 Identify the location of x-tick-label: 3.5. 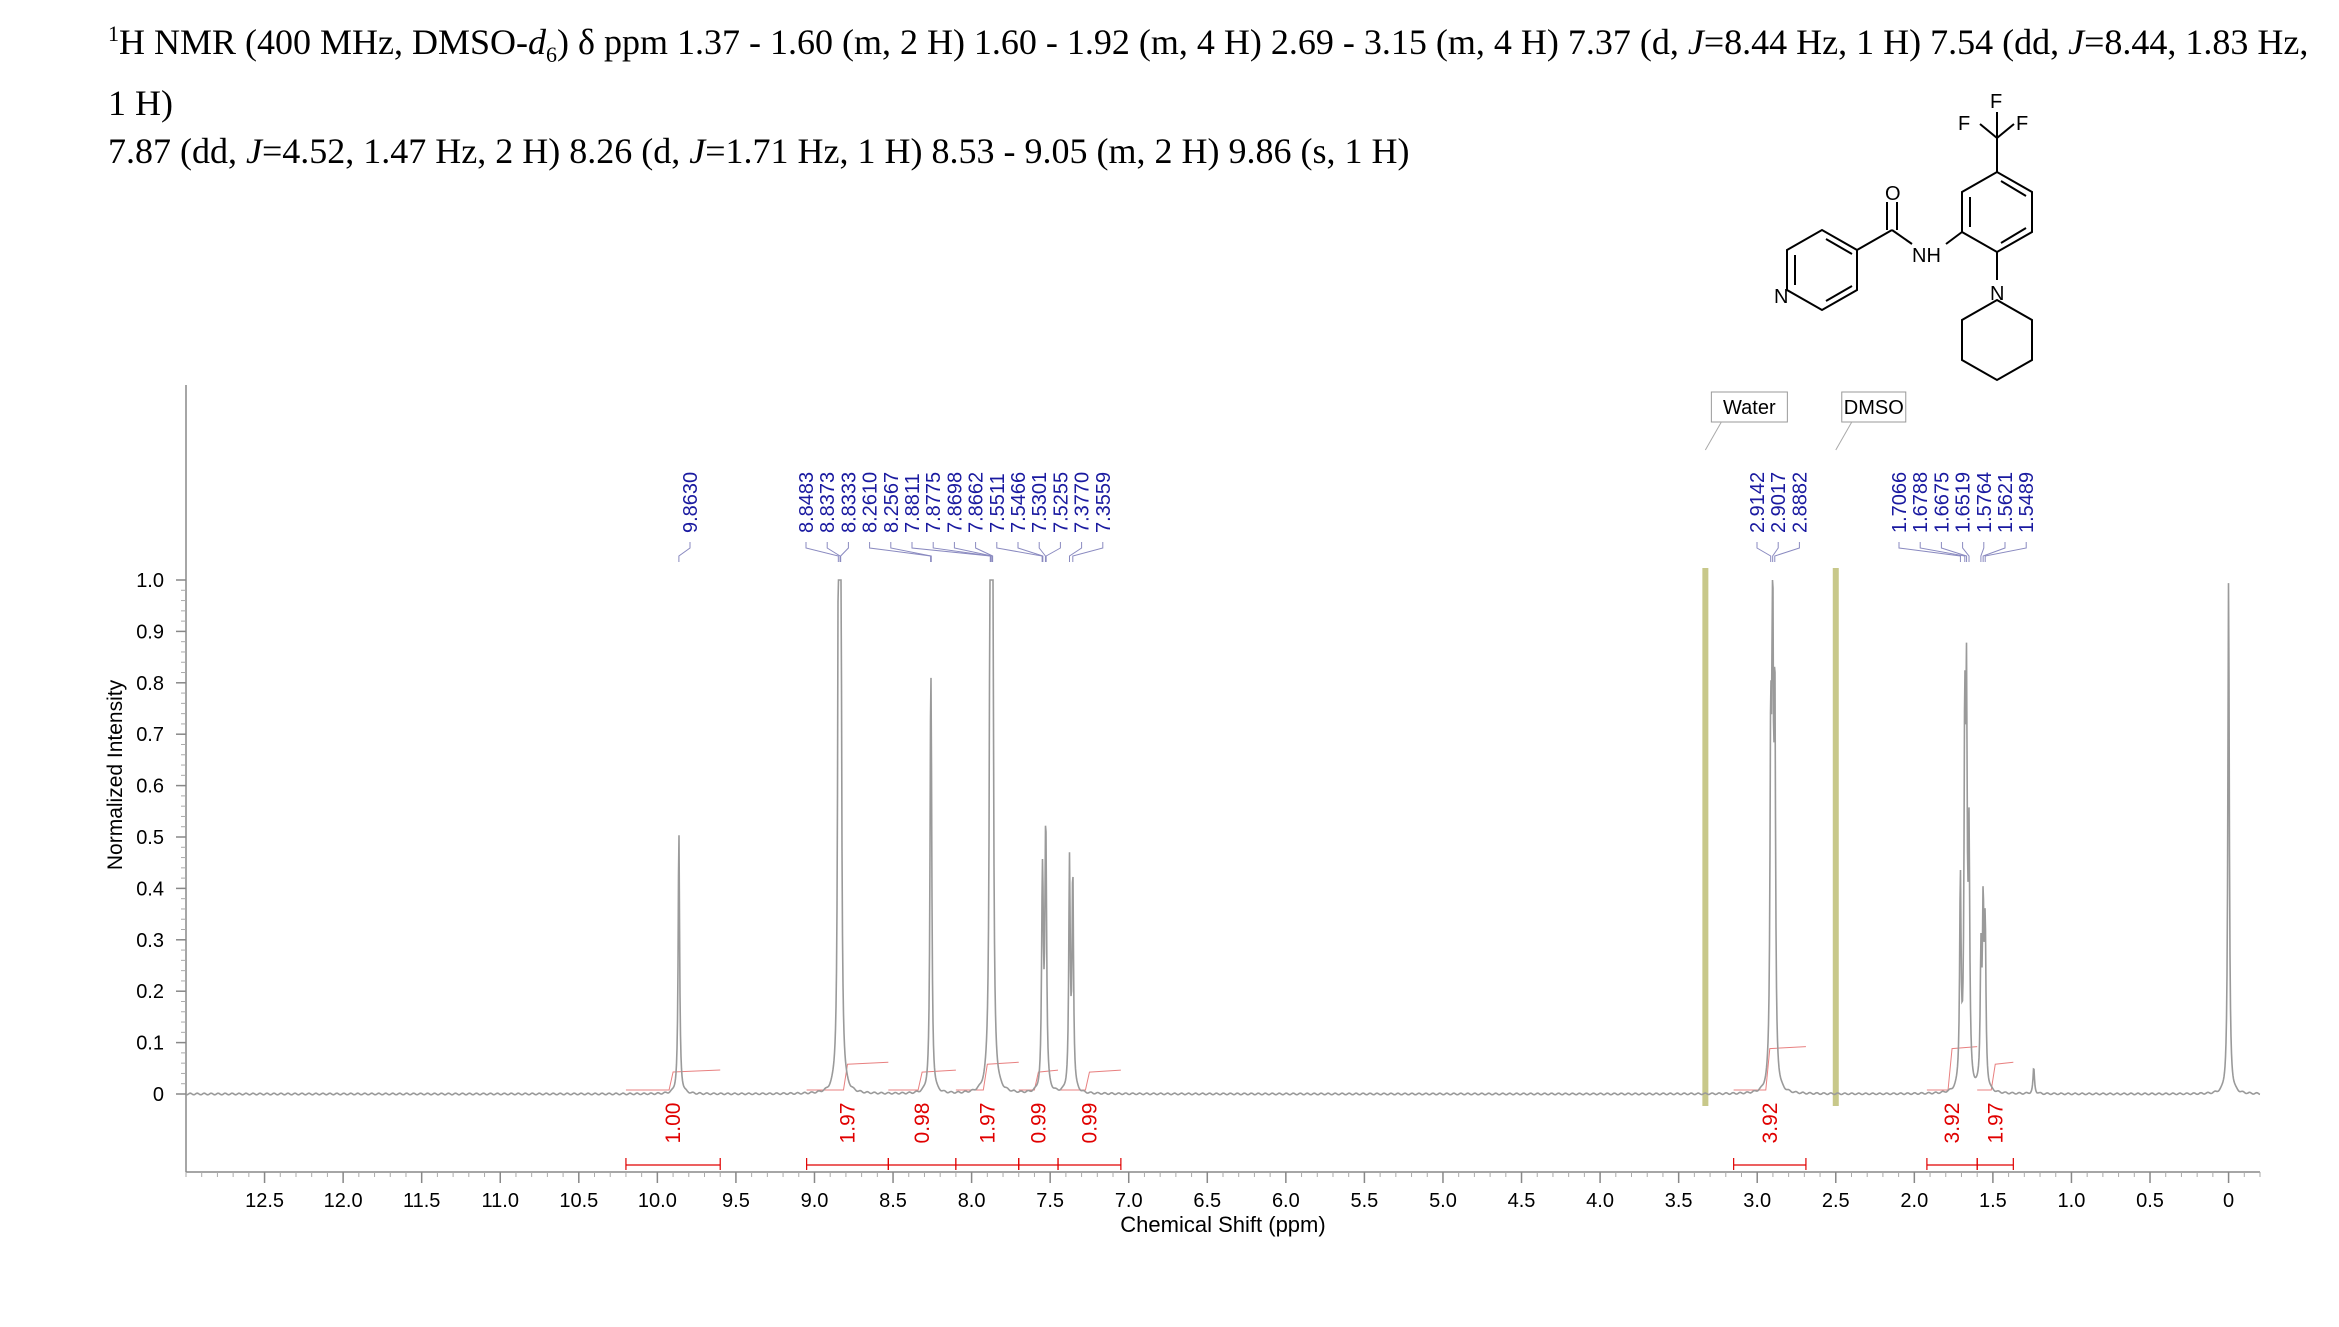
(1679, 1201).